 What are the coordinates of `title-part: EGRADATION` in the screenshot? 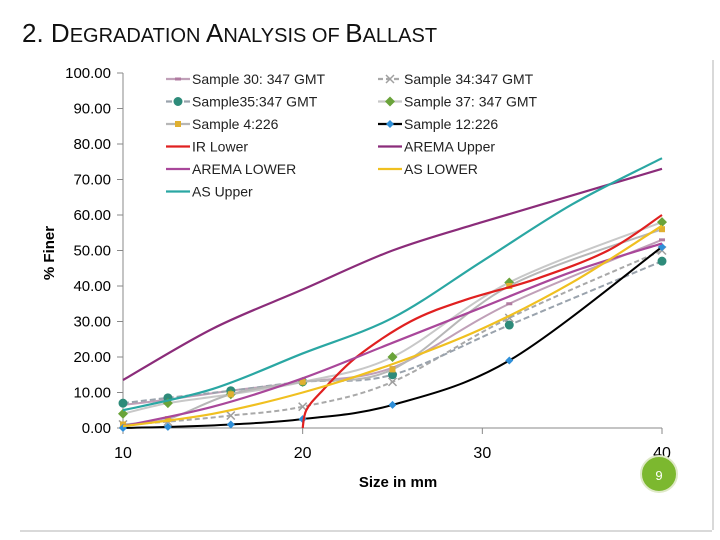 It's located at (137, 36).